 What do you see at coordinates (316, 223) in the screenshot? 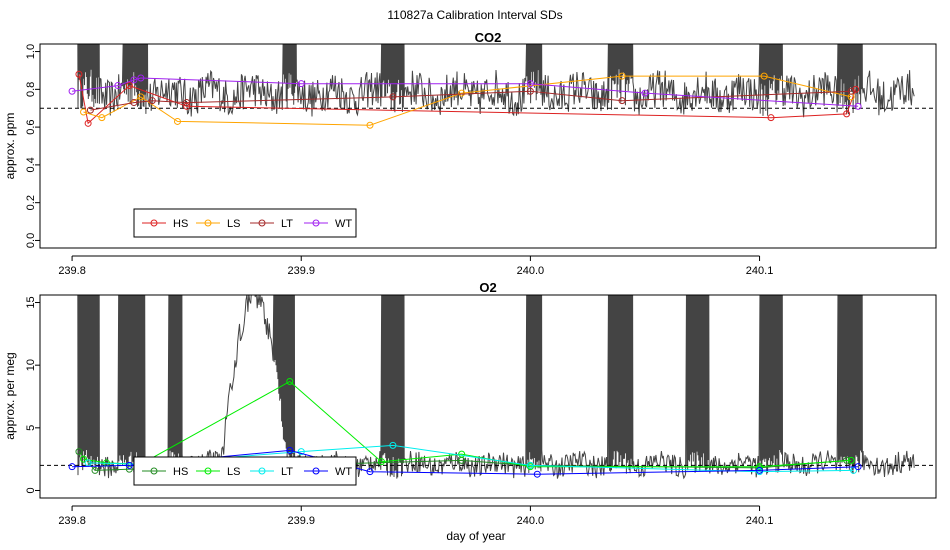
I see `co2-legend-marker-wt` at bounding box center [316, 223].